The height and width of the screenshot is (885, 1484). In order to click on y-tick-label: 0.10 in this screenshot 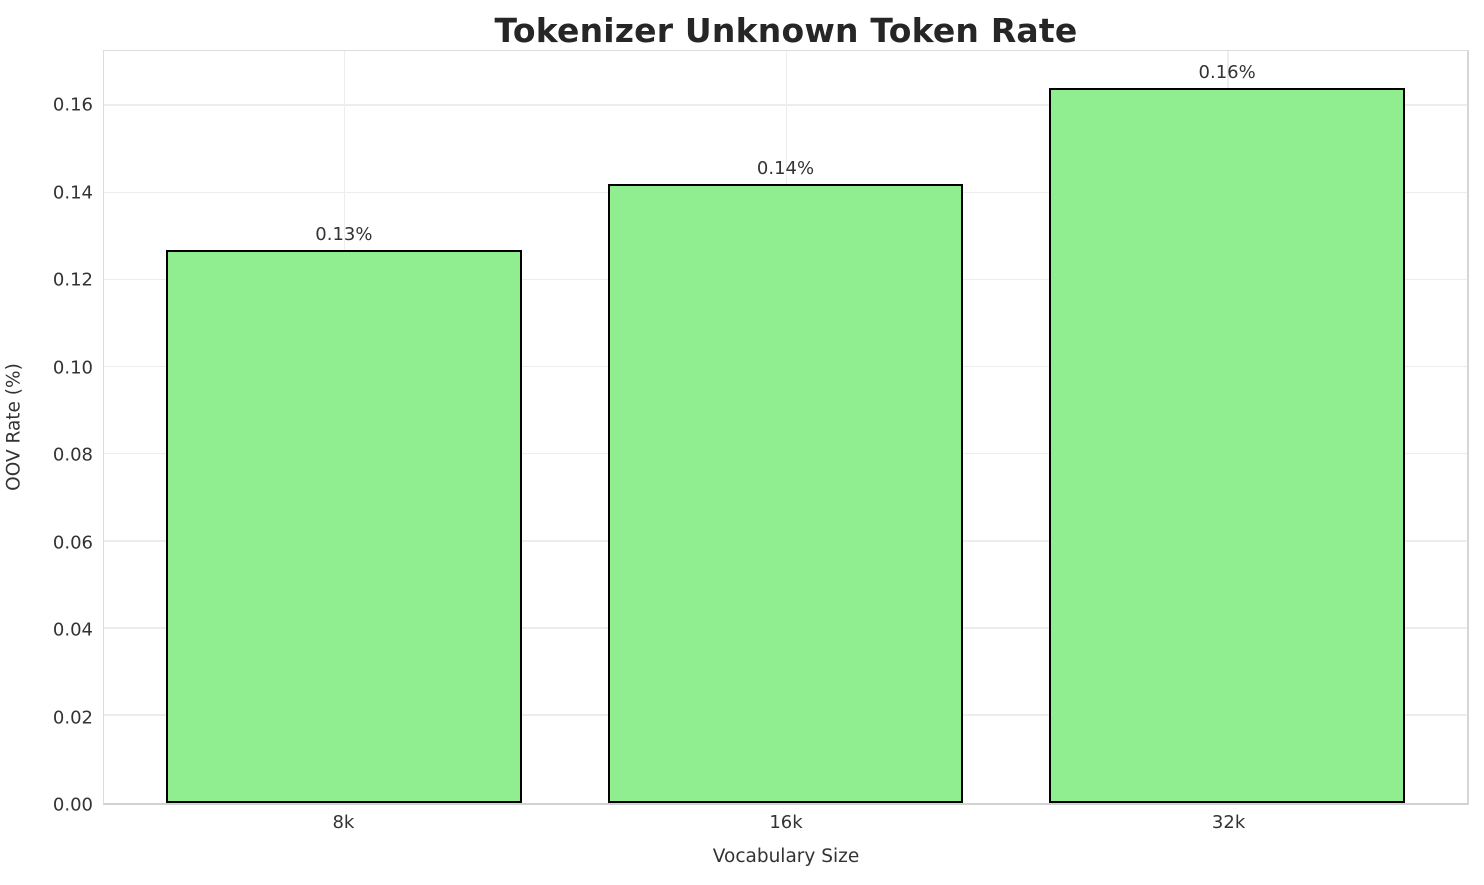, I will do `click(72, 368)`.